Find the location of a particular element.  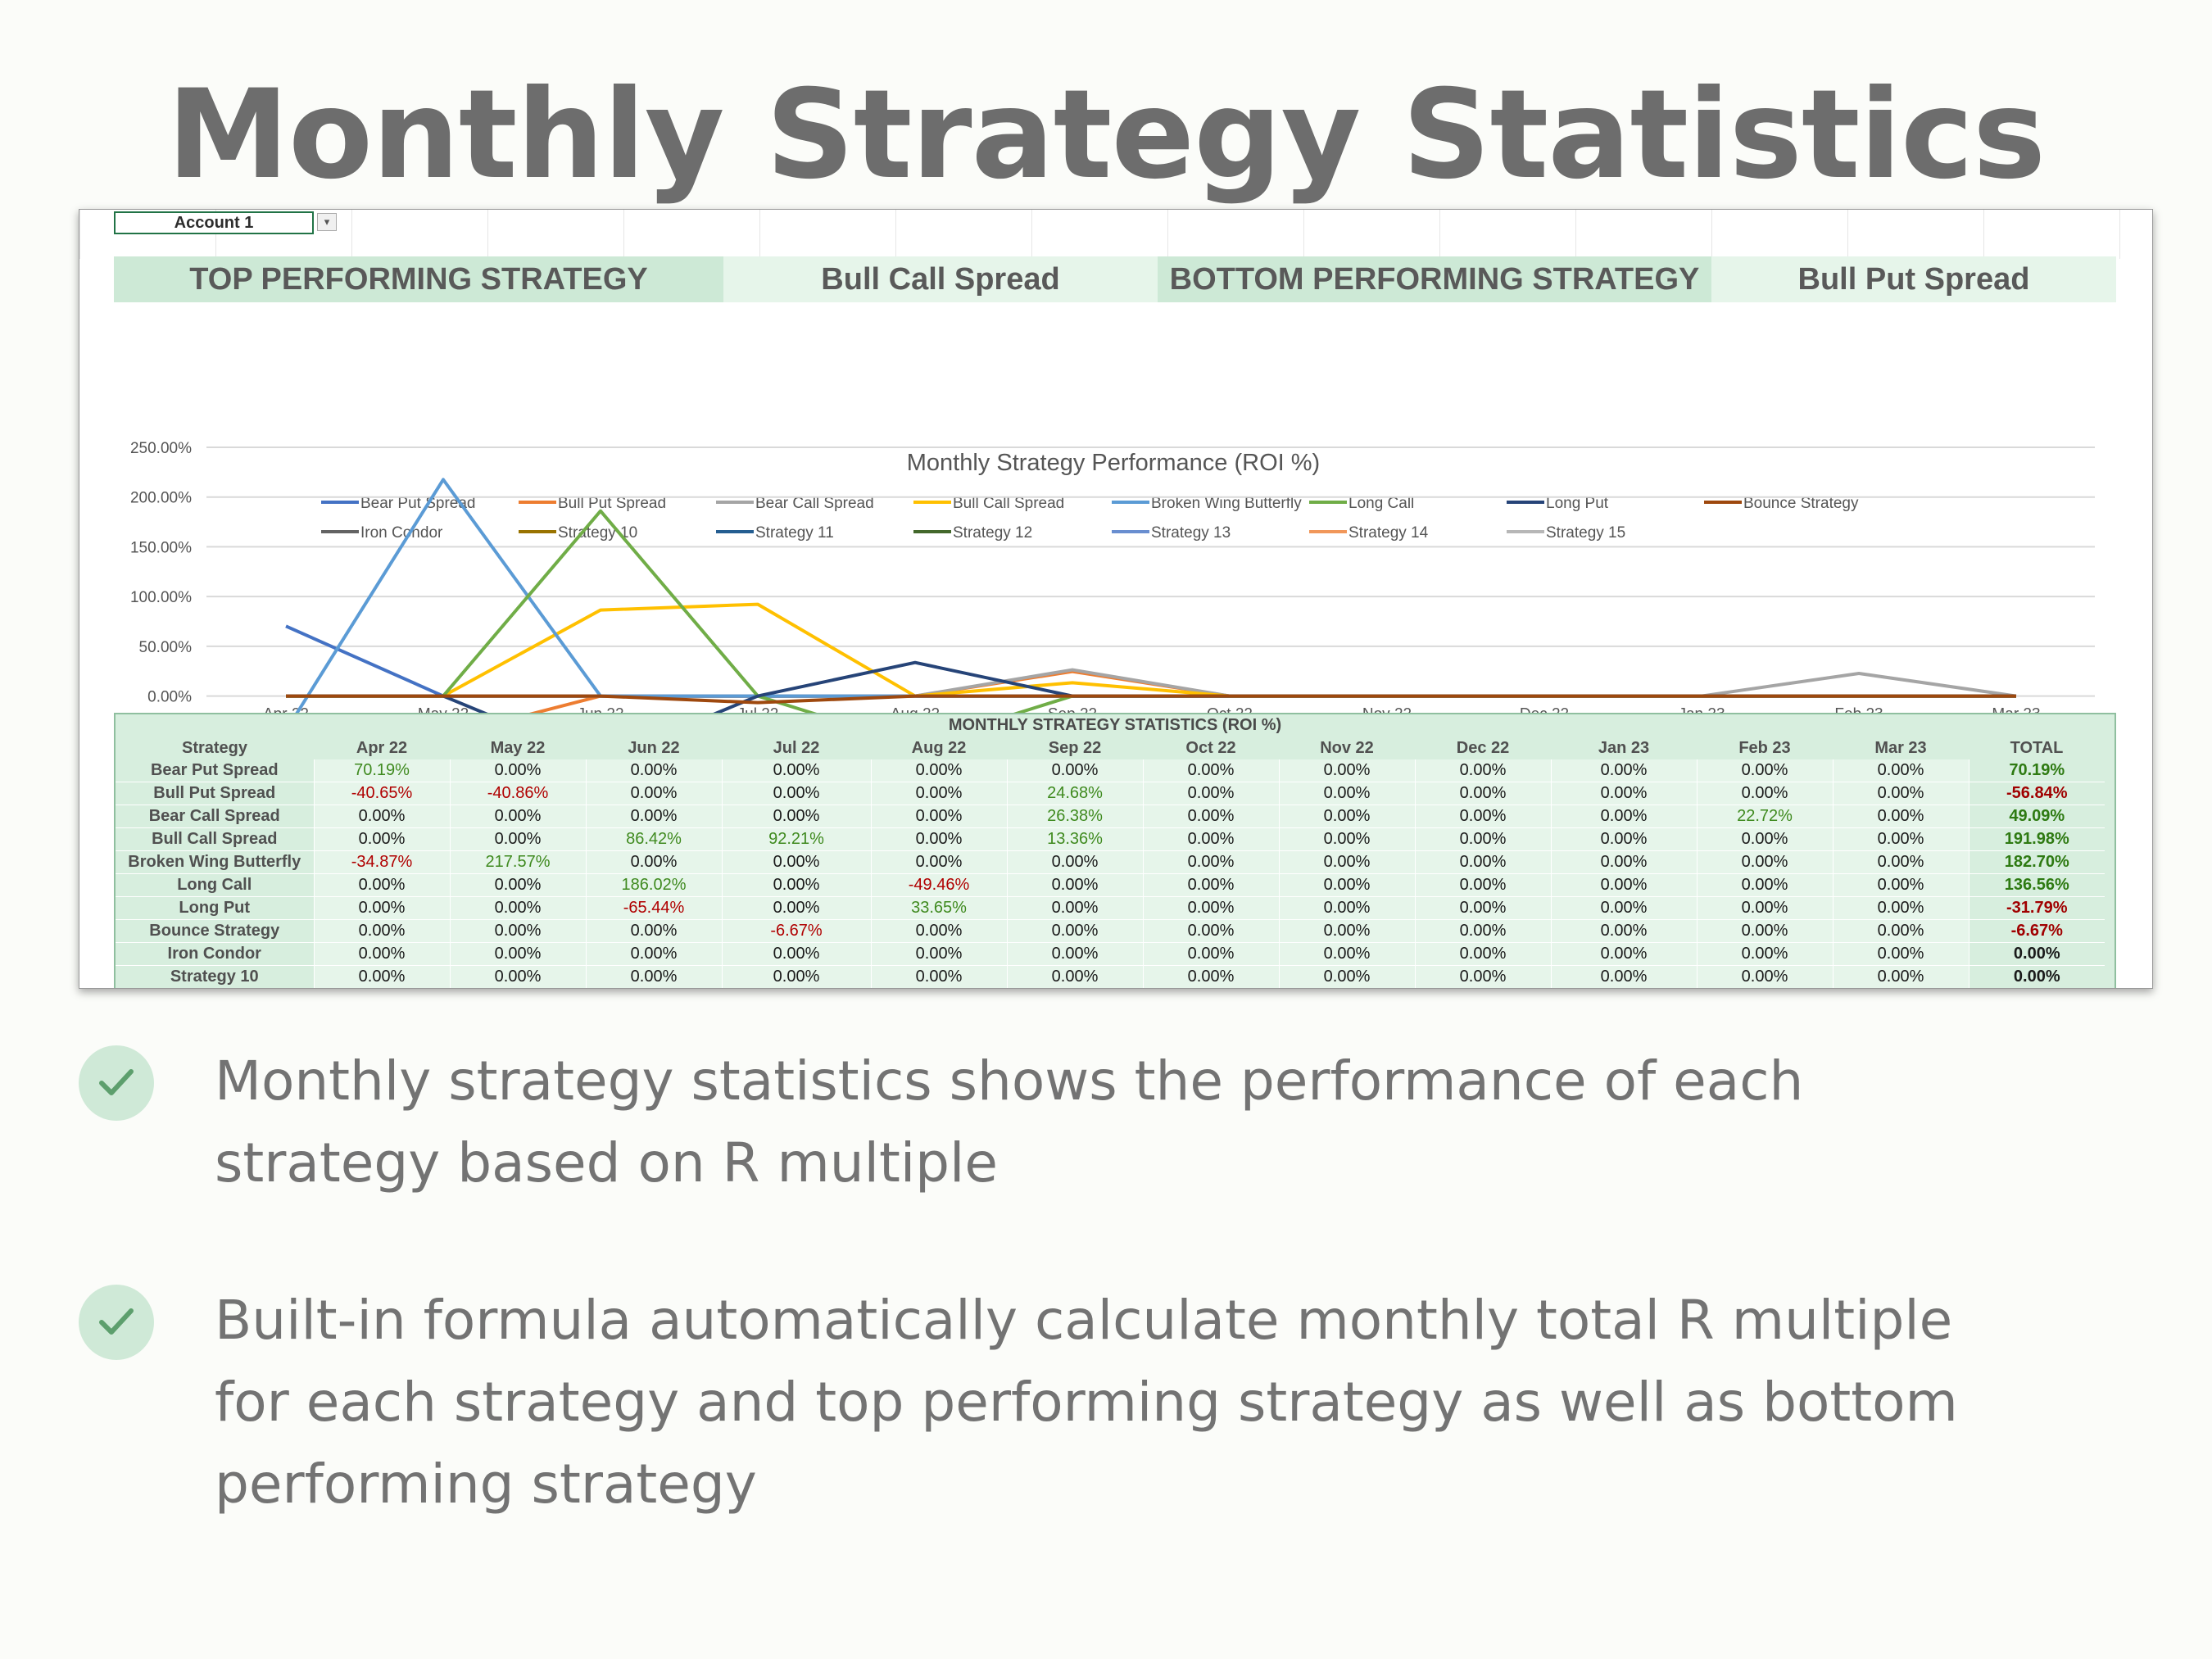

roi-cell: 26.38% is located at coordinates (1074, 816).